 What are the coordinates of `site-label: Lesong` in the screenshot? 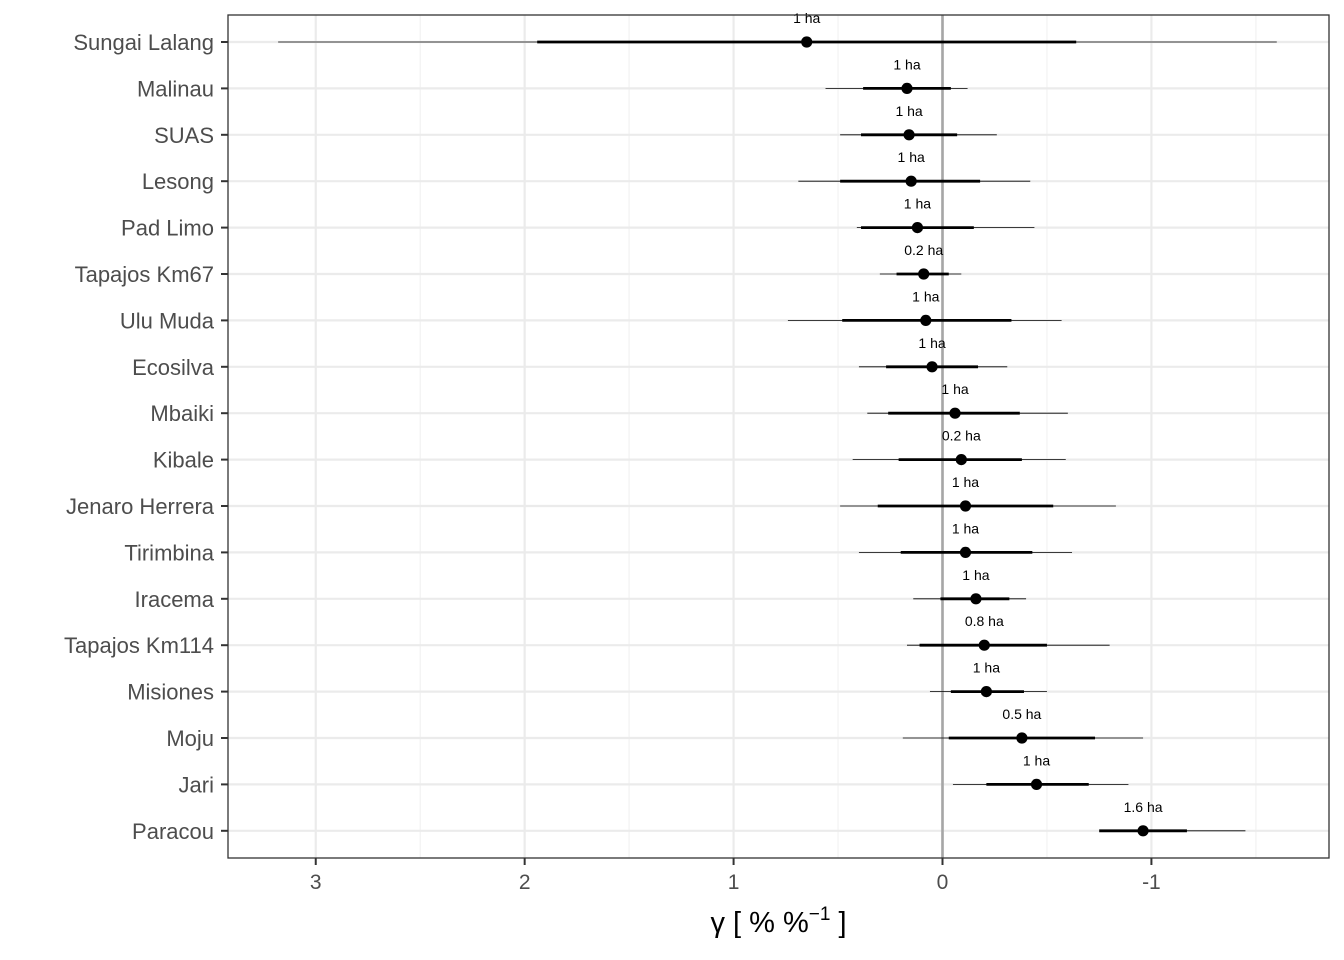 It's located at (178, 181).